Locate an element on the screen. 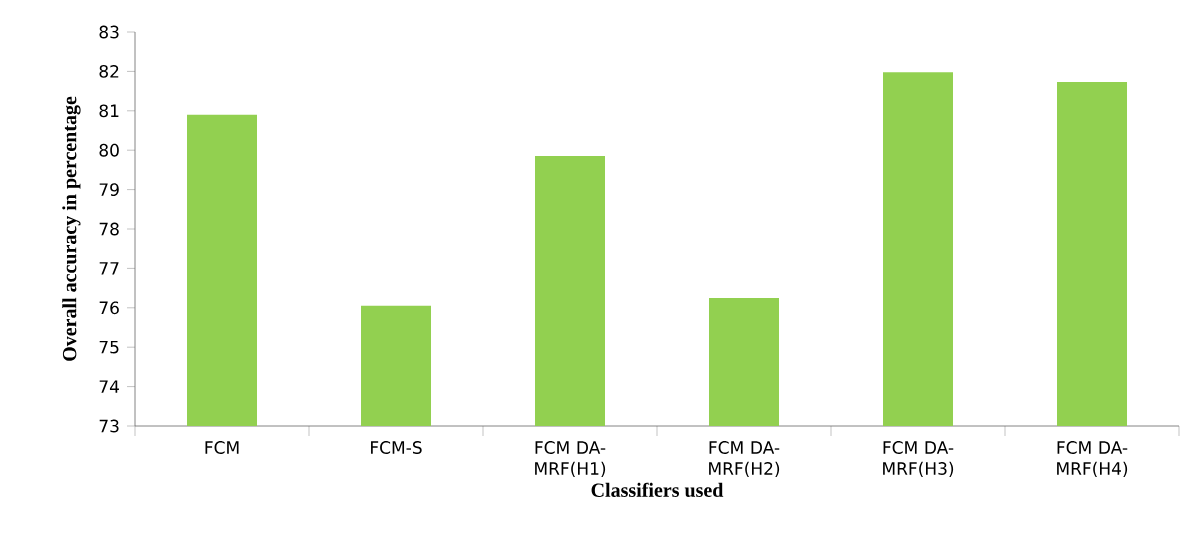  y-tick-label: 77 is located at coordinates (109, 268).